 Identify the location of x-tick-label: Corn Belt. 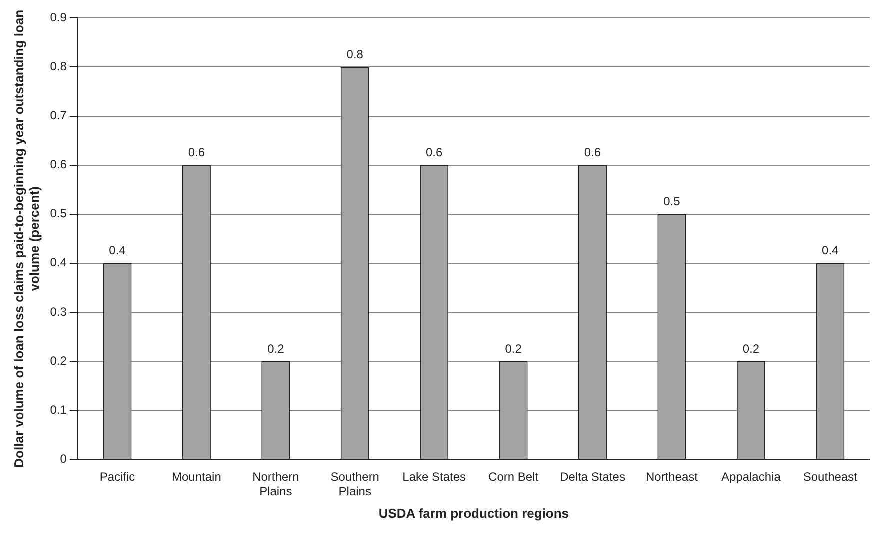
(514, 477).